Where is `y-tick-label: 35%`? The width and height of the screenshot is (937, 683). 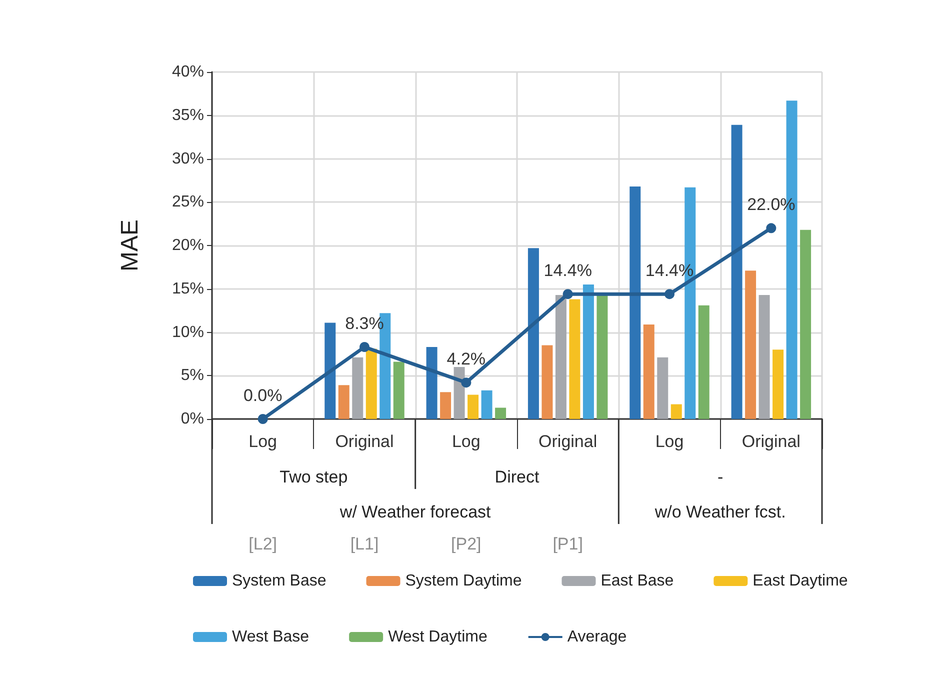
y-tick-label: 35% is located at coordinates (188, 115).